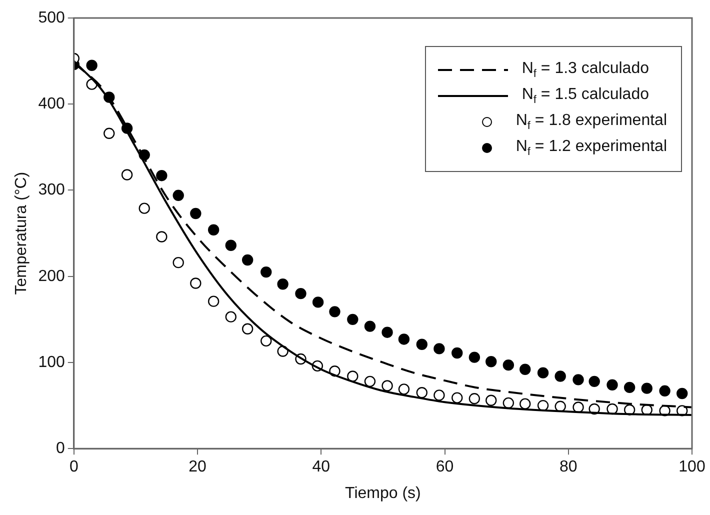  I want to click on y-tick-label: 100, so click(51, 362).